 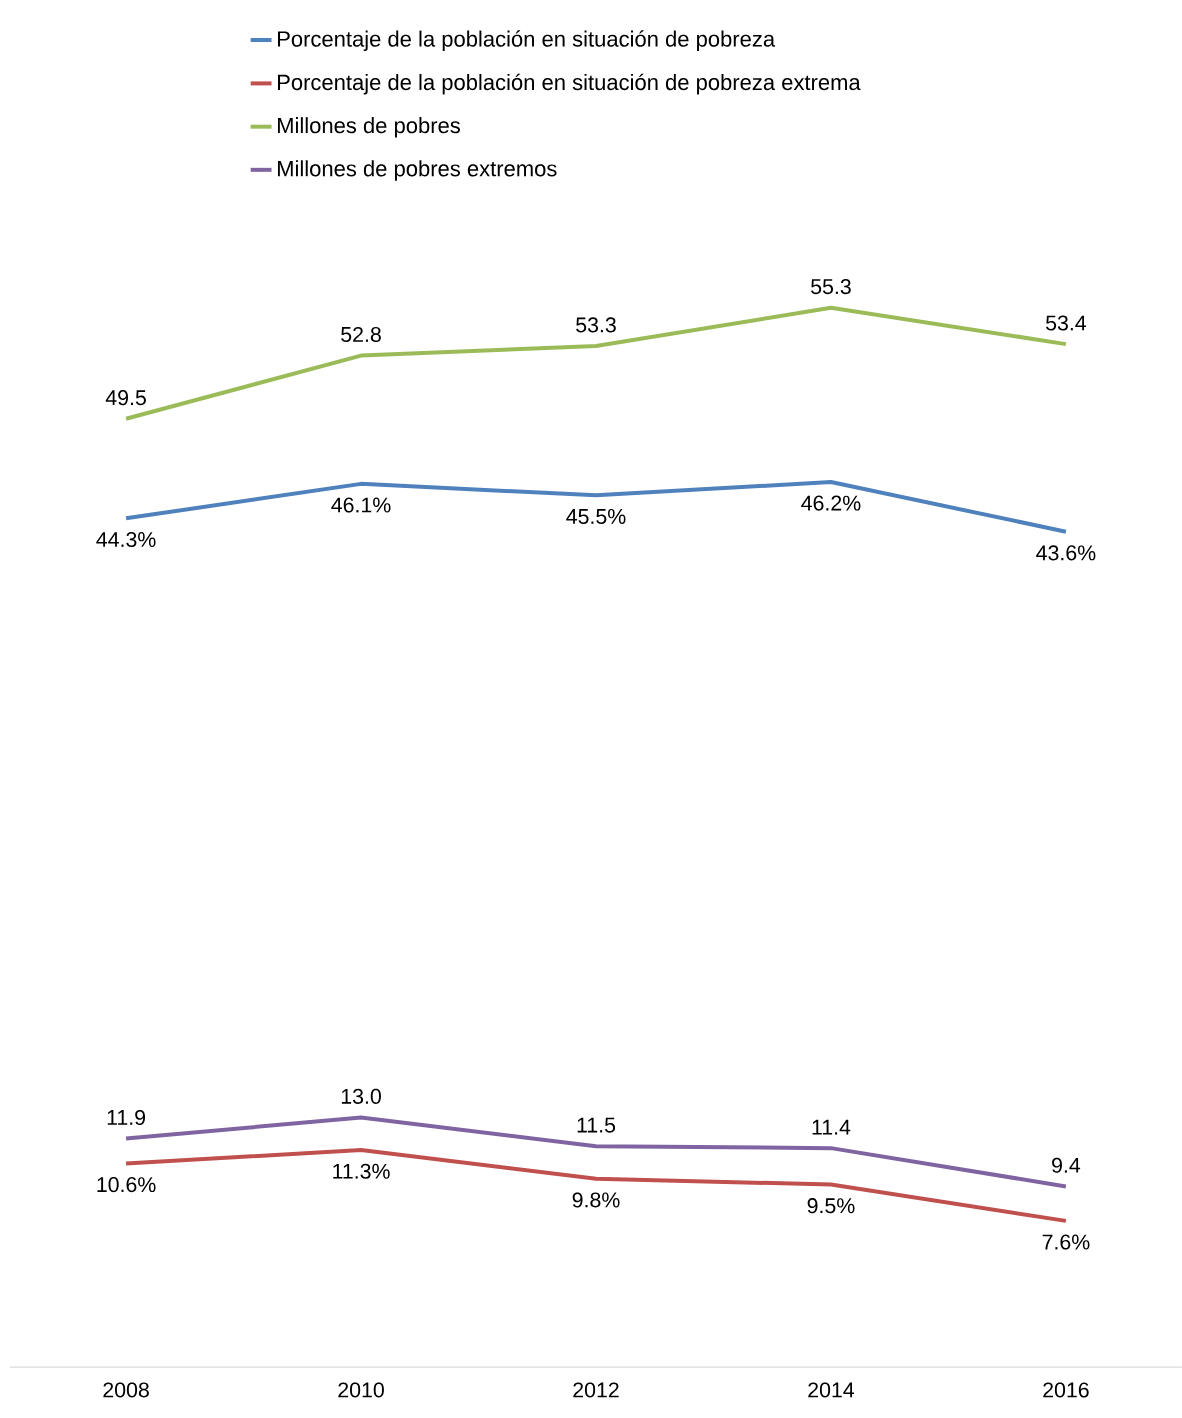 What do you see at coordinates (361, 505) in the screenshot?
I see `data-label: 46.1%` at bounding box center [361, 505].